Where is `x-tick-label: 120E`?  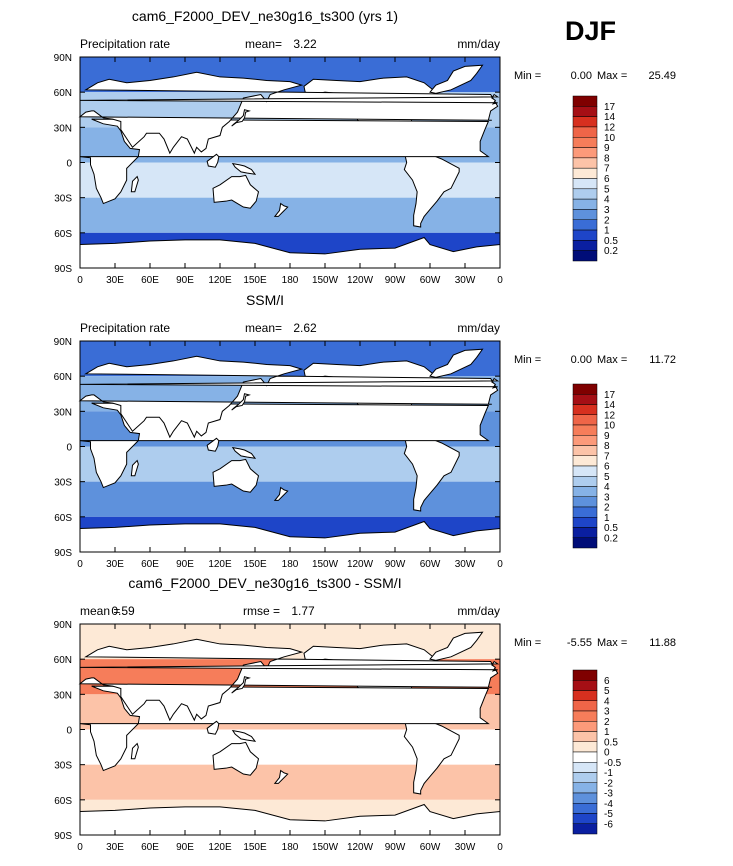
x-tick-label: 120E is located at coordinates (220, 280).